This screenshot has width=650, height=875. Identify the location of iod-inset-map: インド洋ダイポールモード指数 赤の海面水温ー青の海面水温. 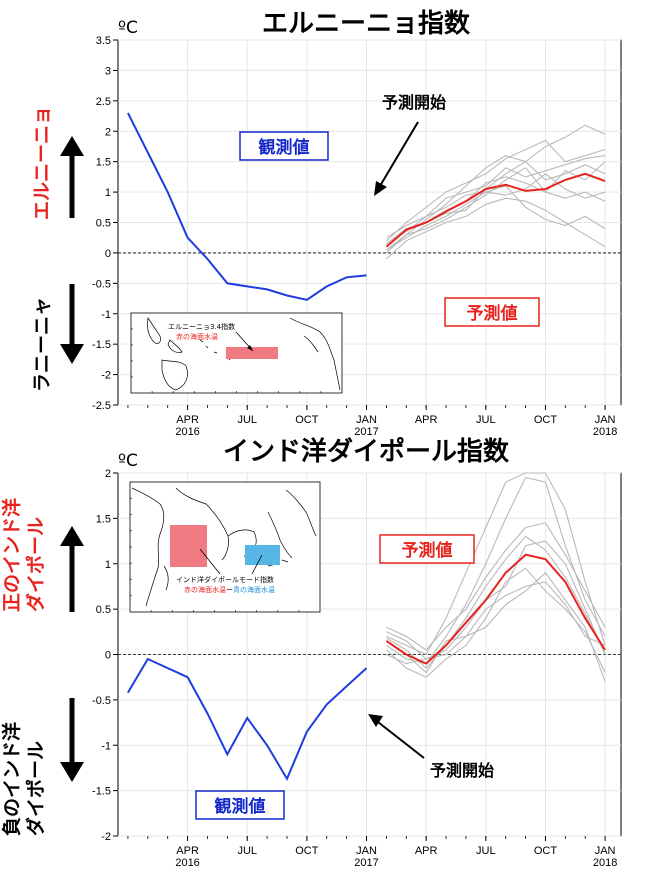
(225, 547).